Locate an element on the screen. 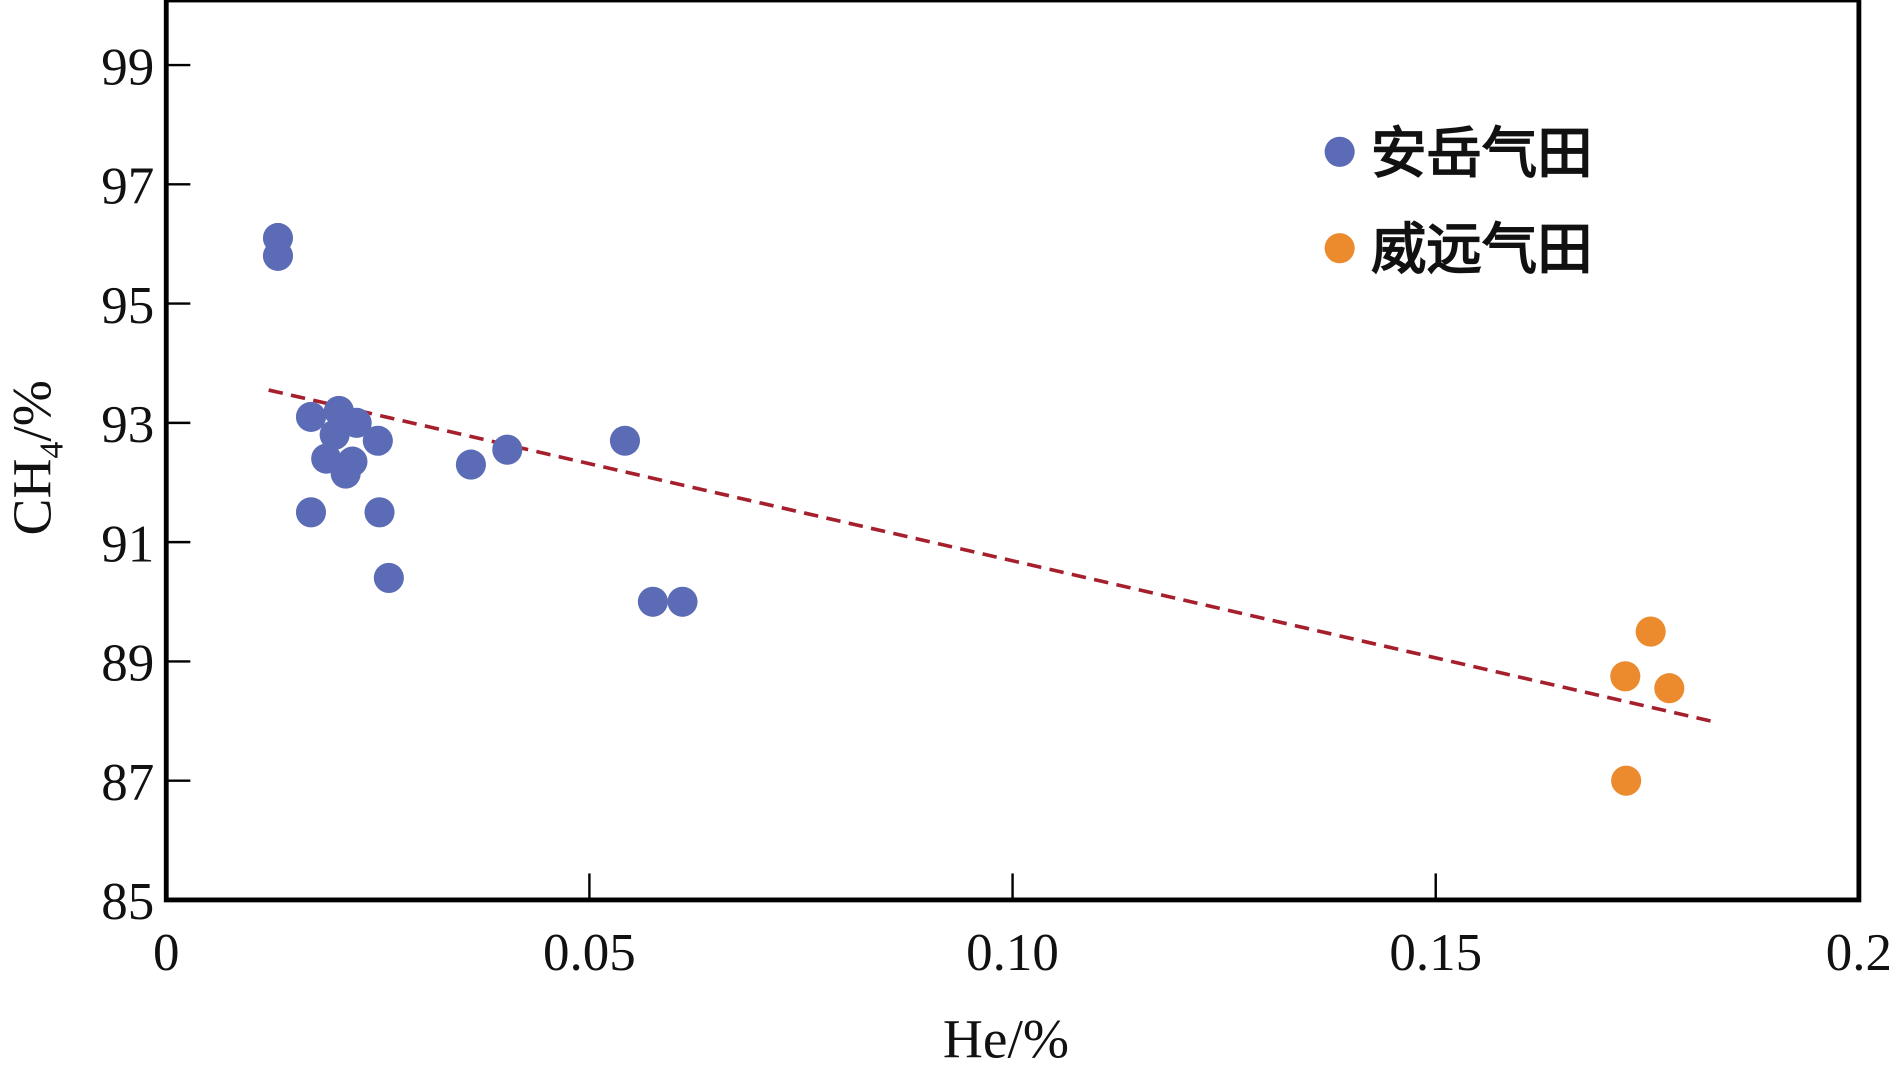 The height and width of the screenshot is (1071, 1889). x-tick-label: 0.10 is located at coordinates (1012, 953).